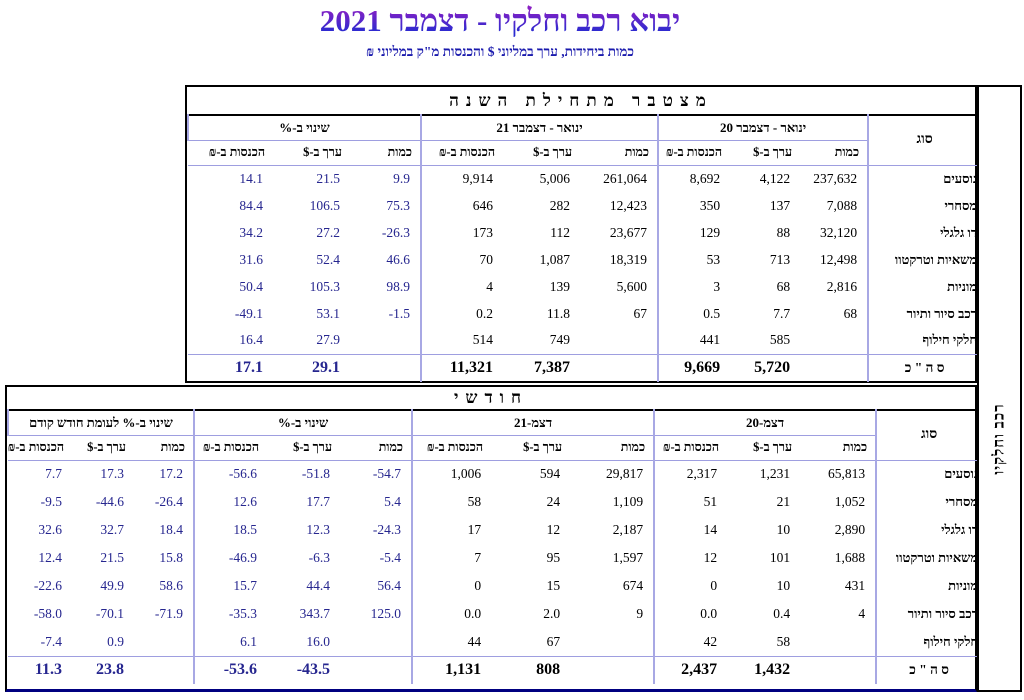  What do you see at coordinates (628, 232) in the screenshot?
I see `cell-y21-qty: 23,677` at bounding box center [628, 232].